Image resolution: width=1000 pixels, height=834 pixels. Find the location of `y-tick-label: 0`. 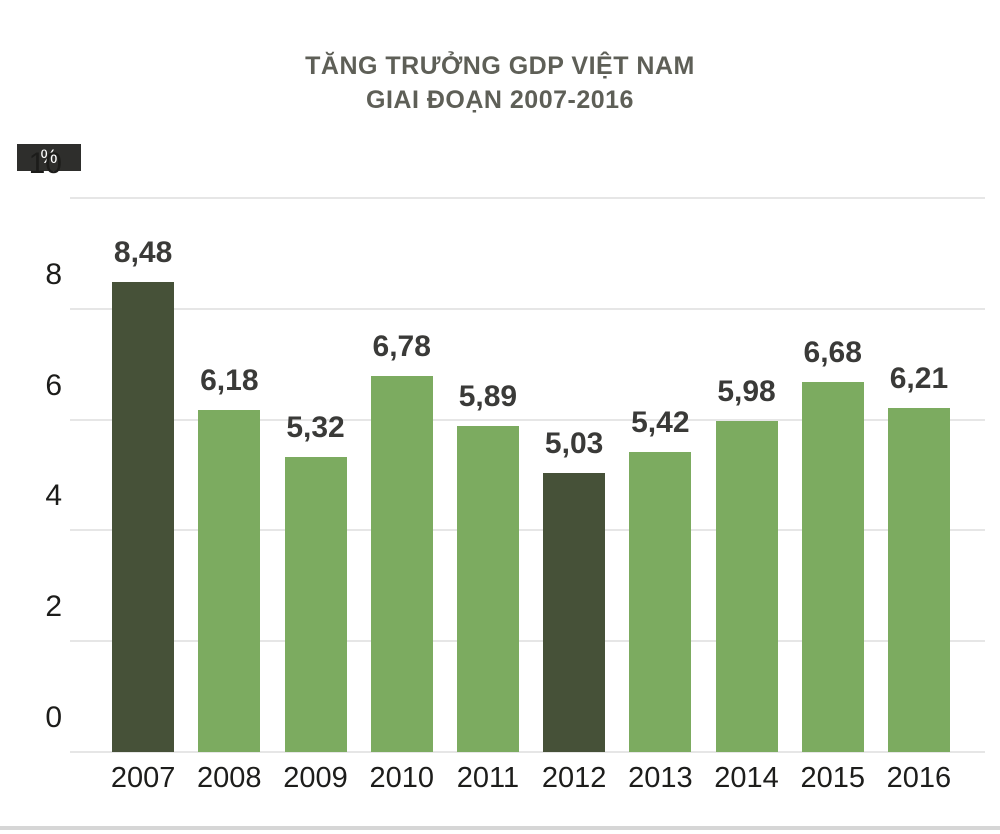

y-tick-label: 0 is located at coordinates (53, 717).